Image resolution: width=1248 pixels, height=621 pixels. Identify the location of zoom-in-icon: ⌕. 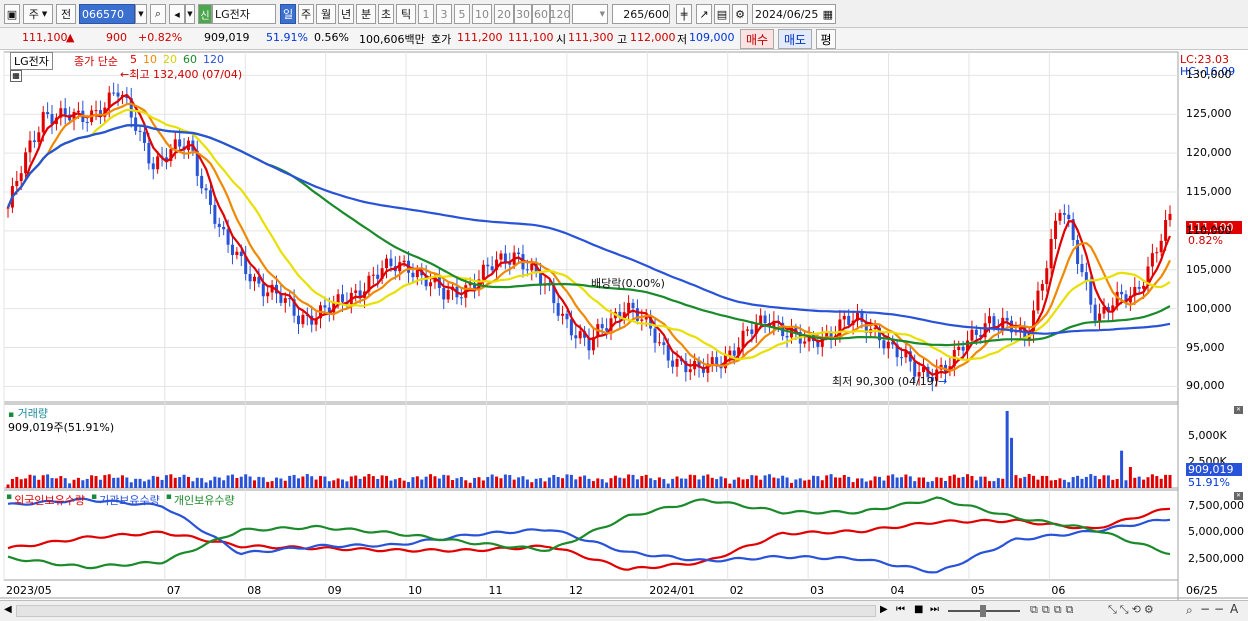
(1189, 610).